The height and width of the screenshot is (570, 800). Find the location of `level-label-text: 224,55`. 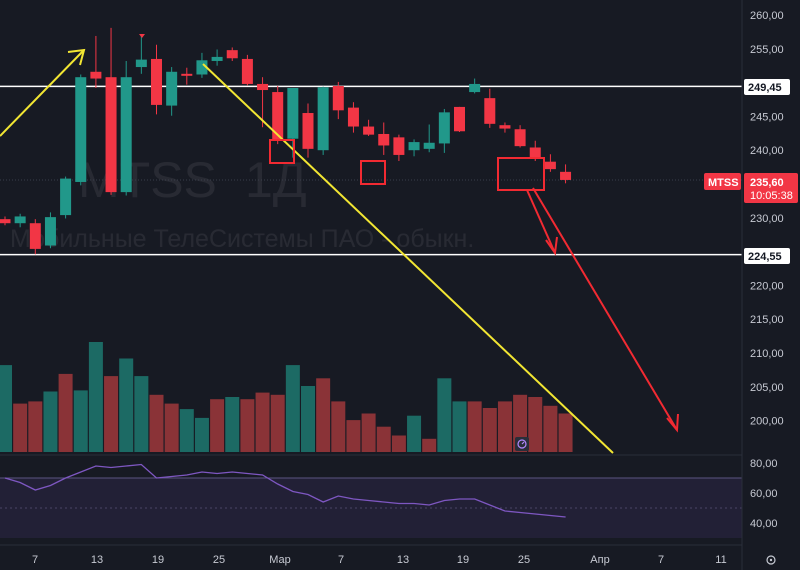

level-label-text: 224,55 is located at coordinates (765, 257).